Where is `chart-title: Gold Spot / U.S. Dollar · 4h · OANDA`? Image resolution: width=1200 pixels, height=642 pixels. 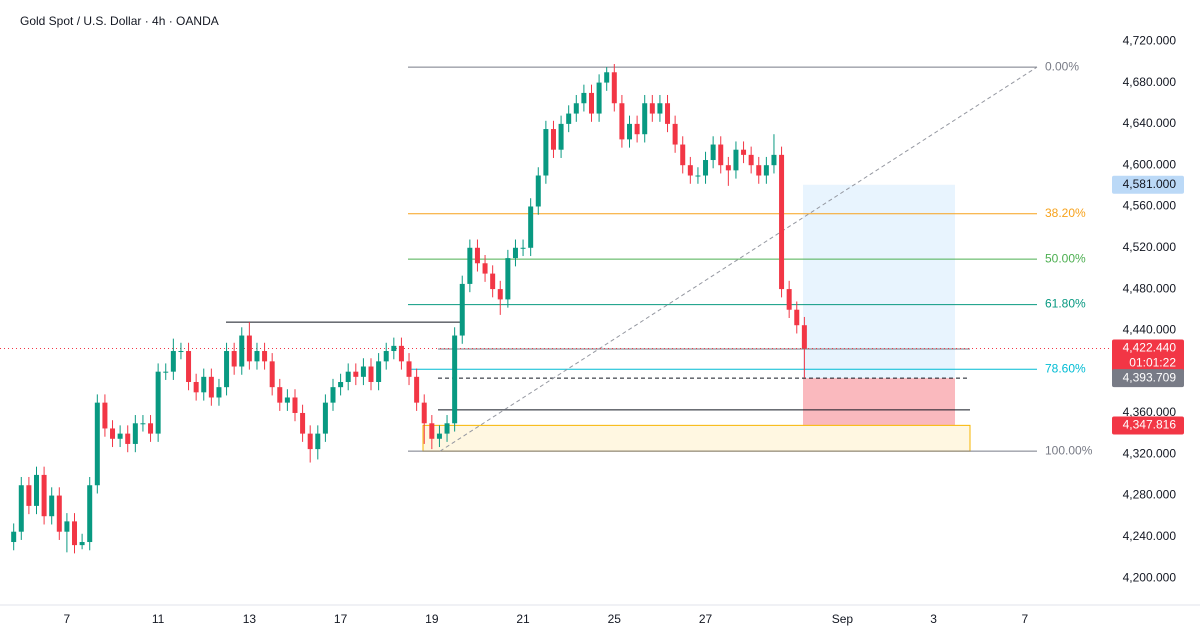
chart-title: Gold Spot / U.S. Dollar · 4h · OANDA is located at coordinates (119, 21).